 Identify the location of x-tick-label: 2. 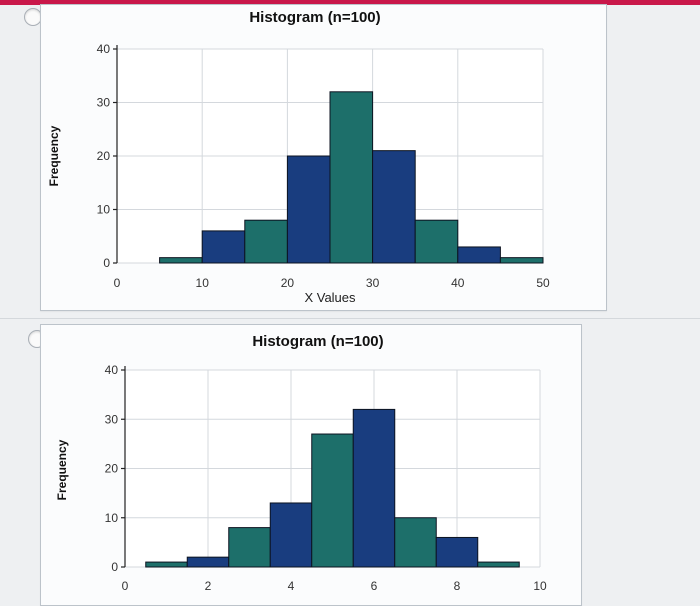
(208, 586).